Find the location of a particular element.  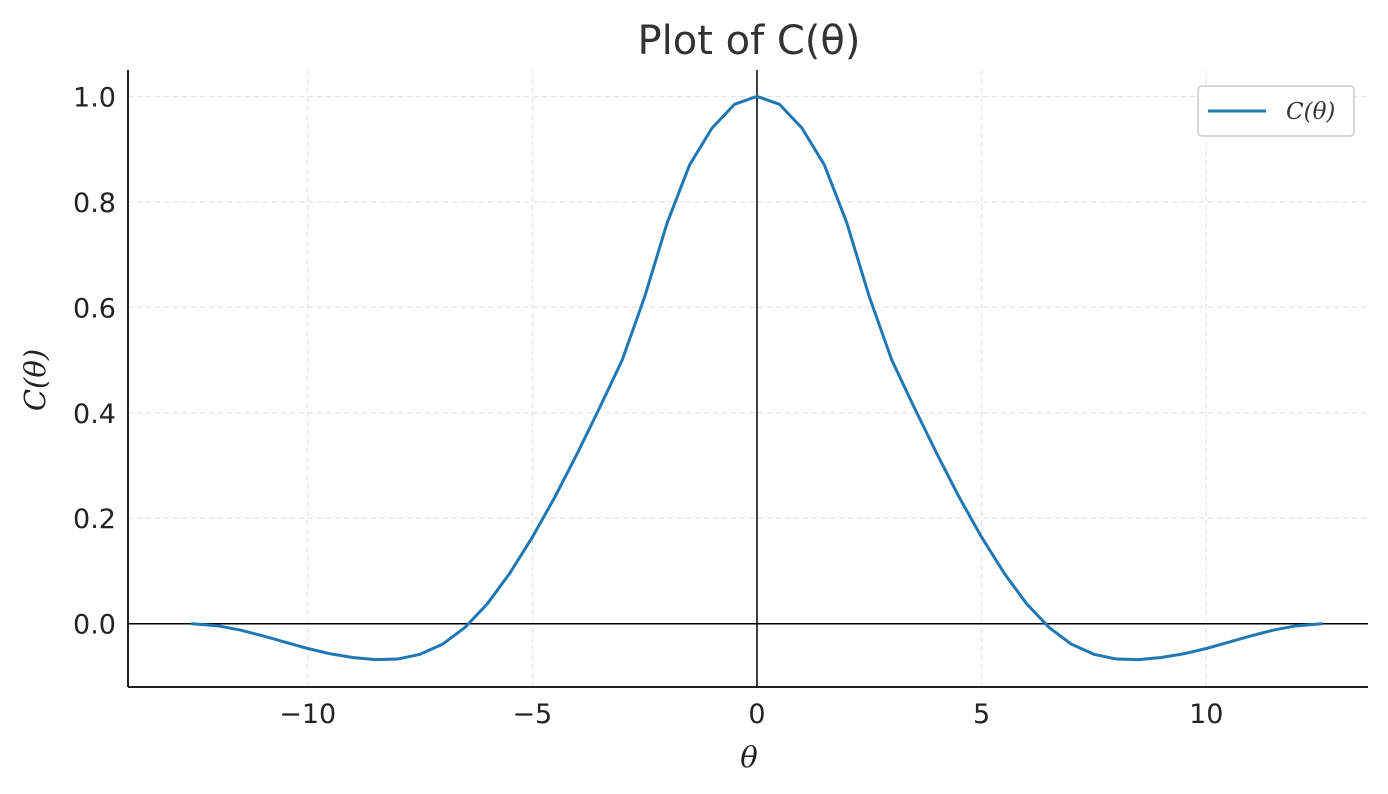

y-tick-label: 0.2 is located at coordinates (94, 519).